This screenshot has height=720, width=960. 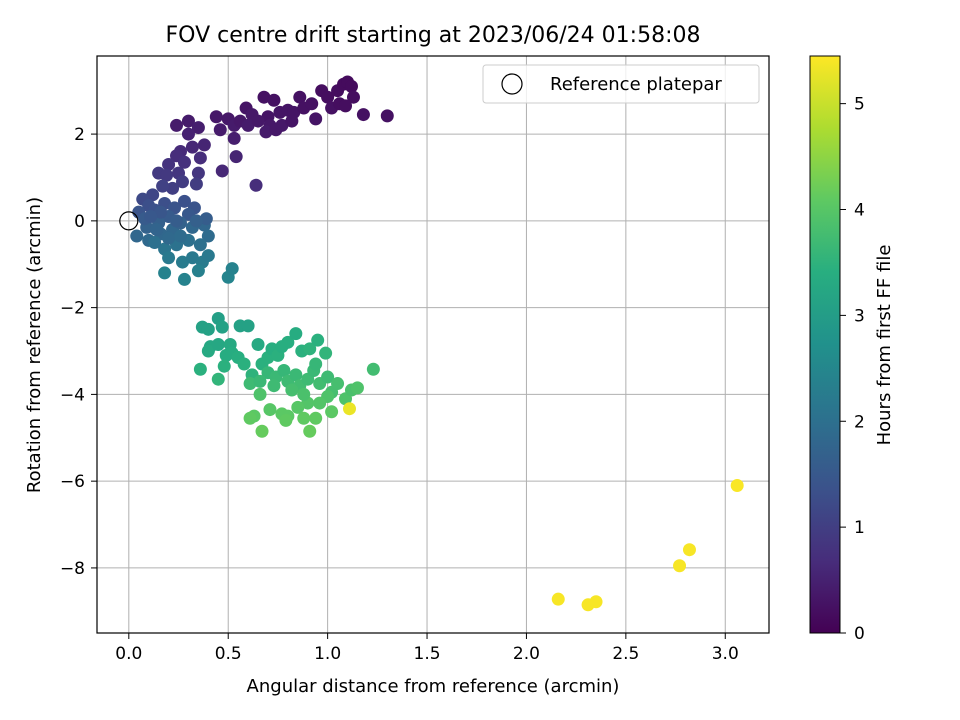 What do you see at coordinates (884, 345) in the screenshot?
I see `colorbar-label: Hours from first FF file` at bounding box center [884, 345].